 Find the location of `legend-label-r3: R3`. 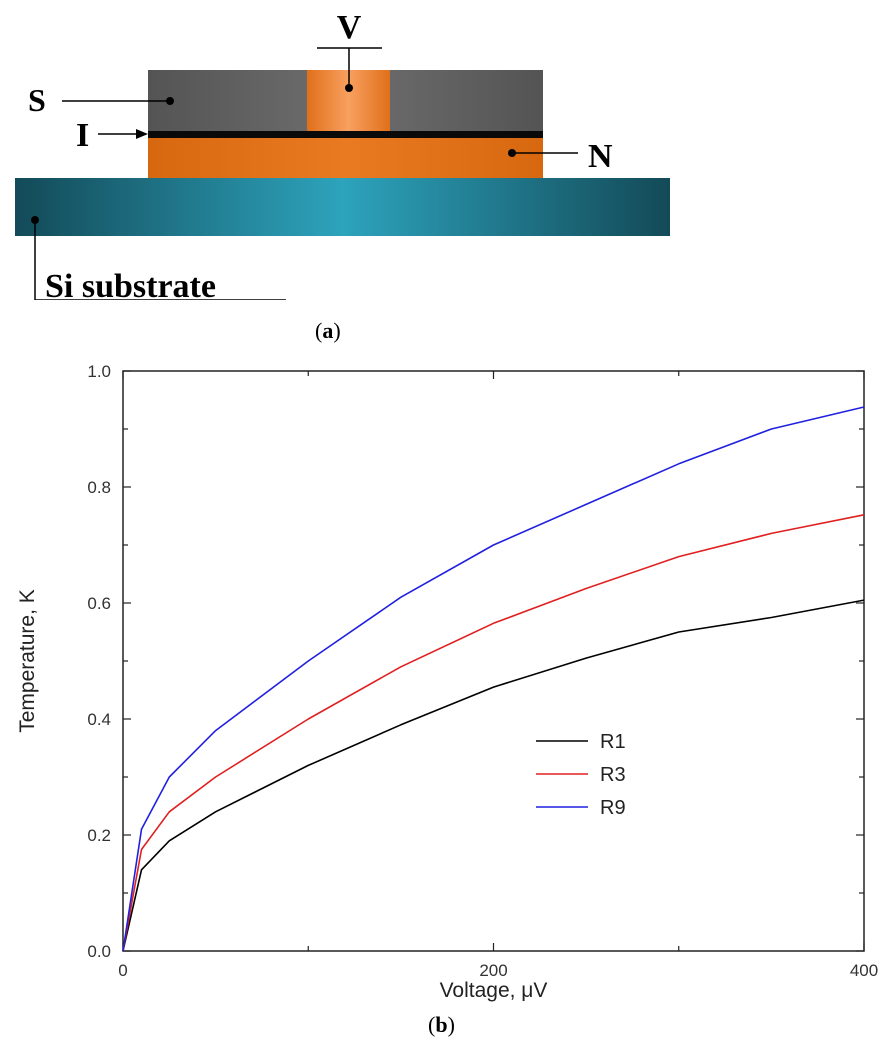

legend-label-r3: R3 is located at coordinates (613, 775).